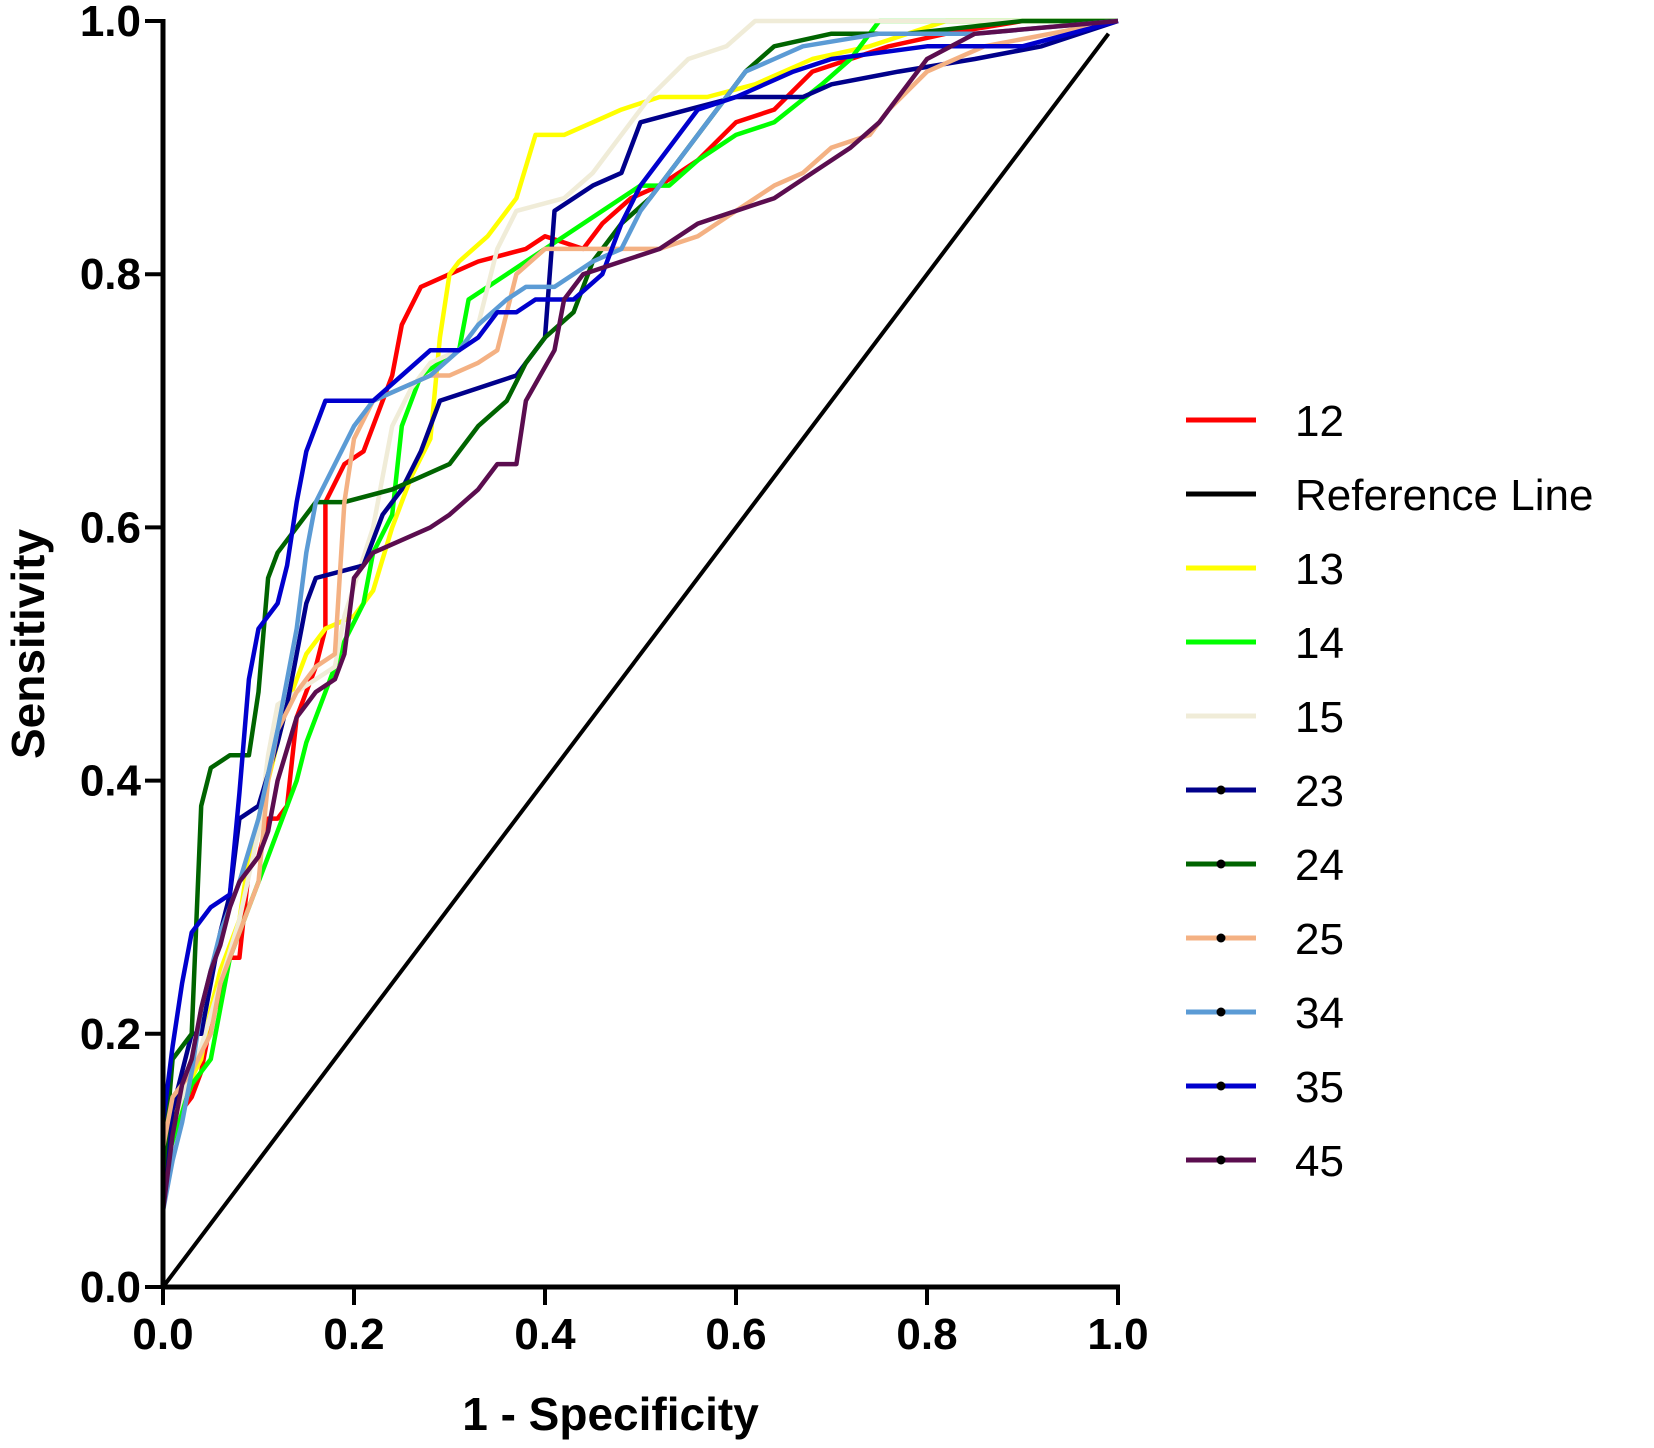 The image size is (1654, 1448). Describe the element at coordinates (926, 1334) in the screenshot. I see `x-tick-label: 0.8` at that location.